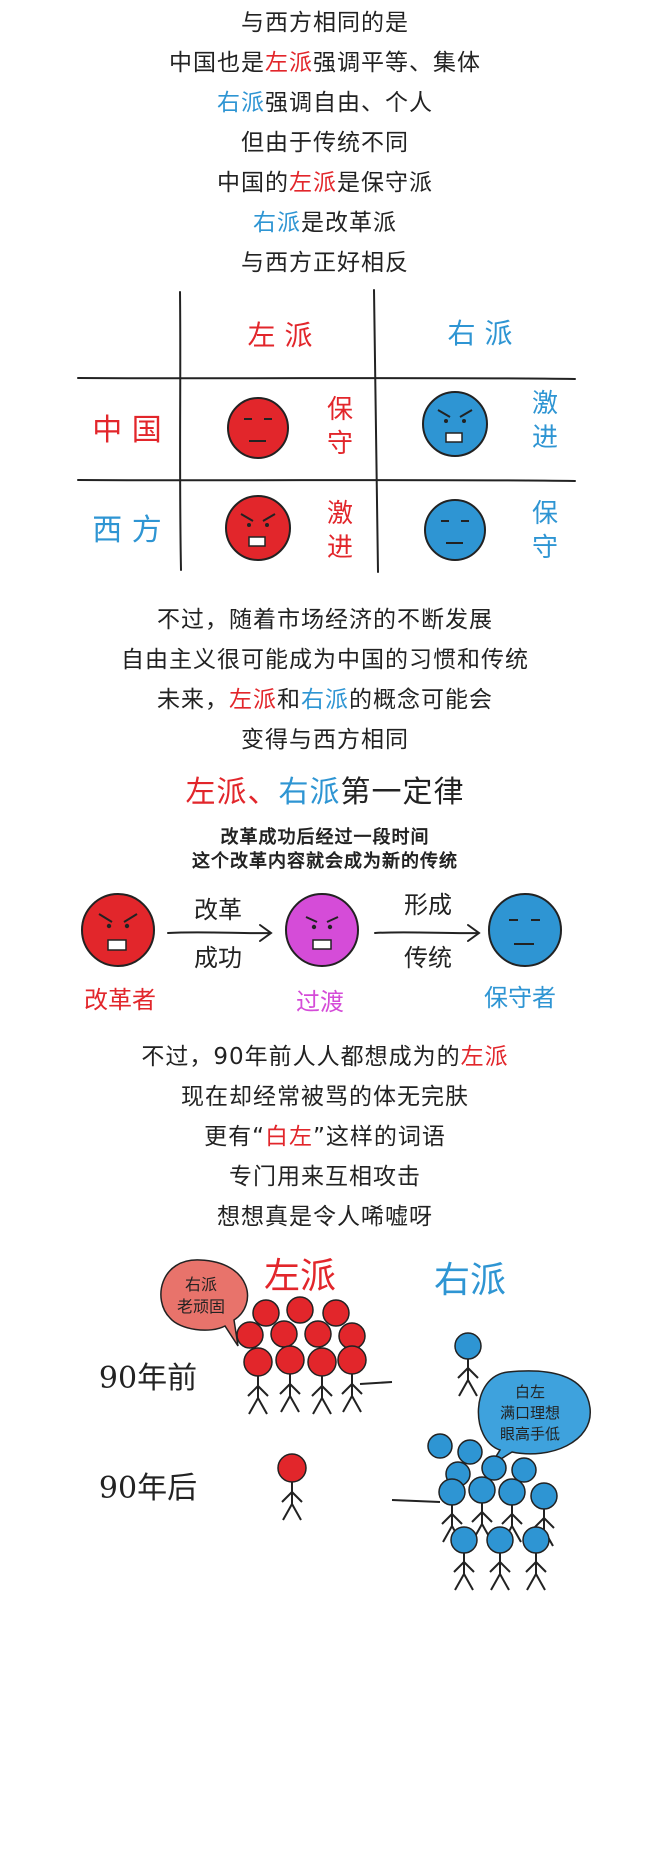 The width and height of the screenshot is (650, 1856). Describe the element at coordinates (289, 700) in the screenshot. I see `middle-l3c: 和` at that location.